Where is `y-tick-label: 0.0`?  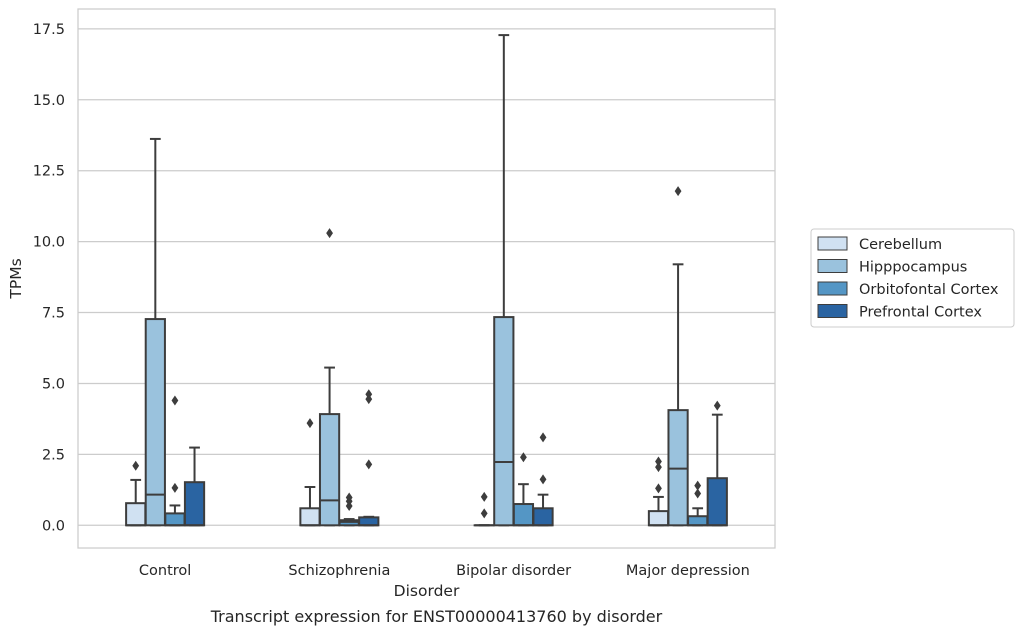
y-tick-label: 0.0 is located at coordinates (53, 526).